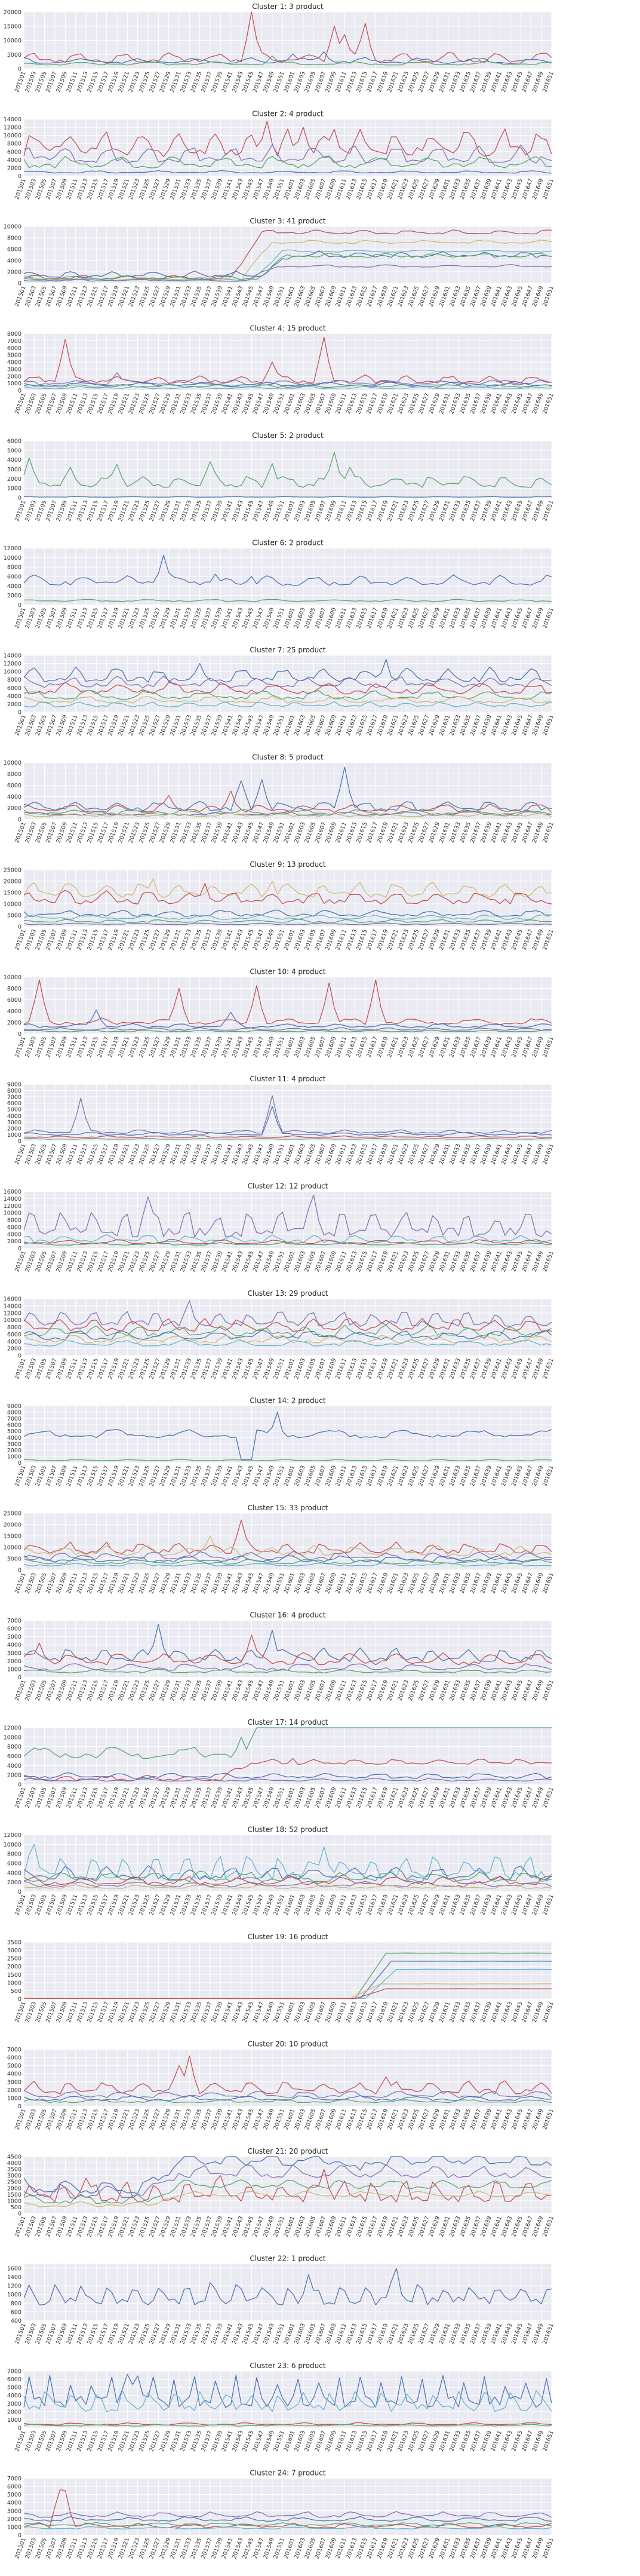 This screenshot has width=640, height=2576. Describe the element at coordinates (288, 435) in the screenshot. I see `chart-title: Cluster 5: 2 product` at that location.